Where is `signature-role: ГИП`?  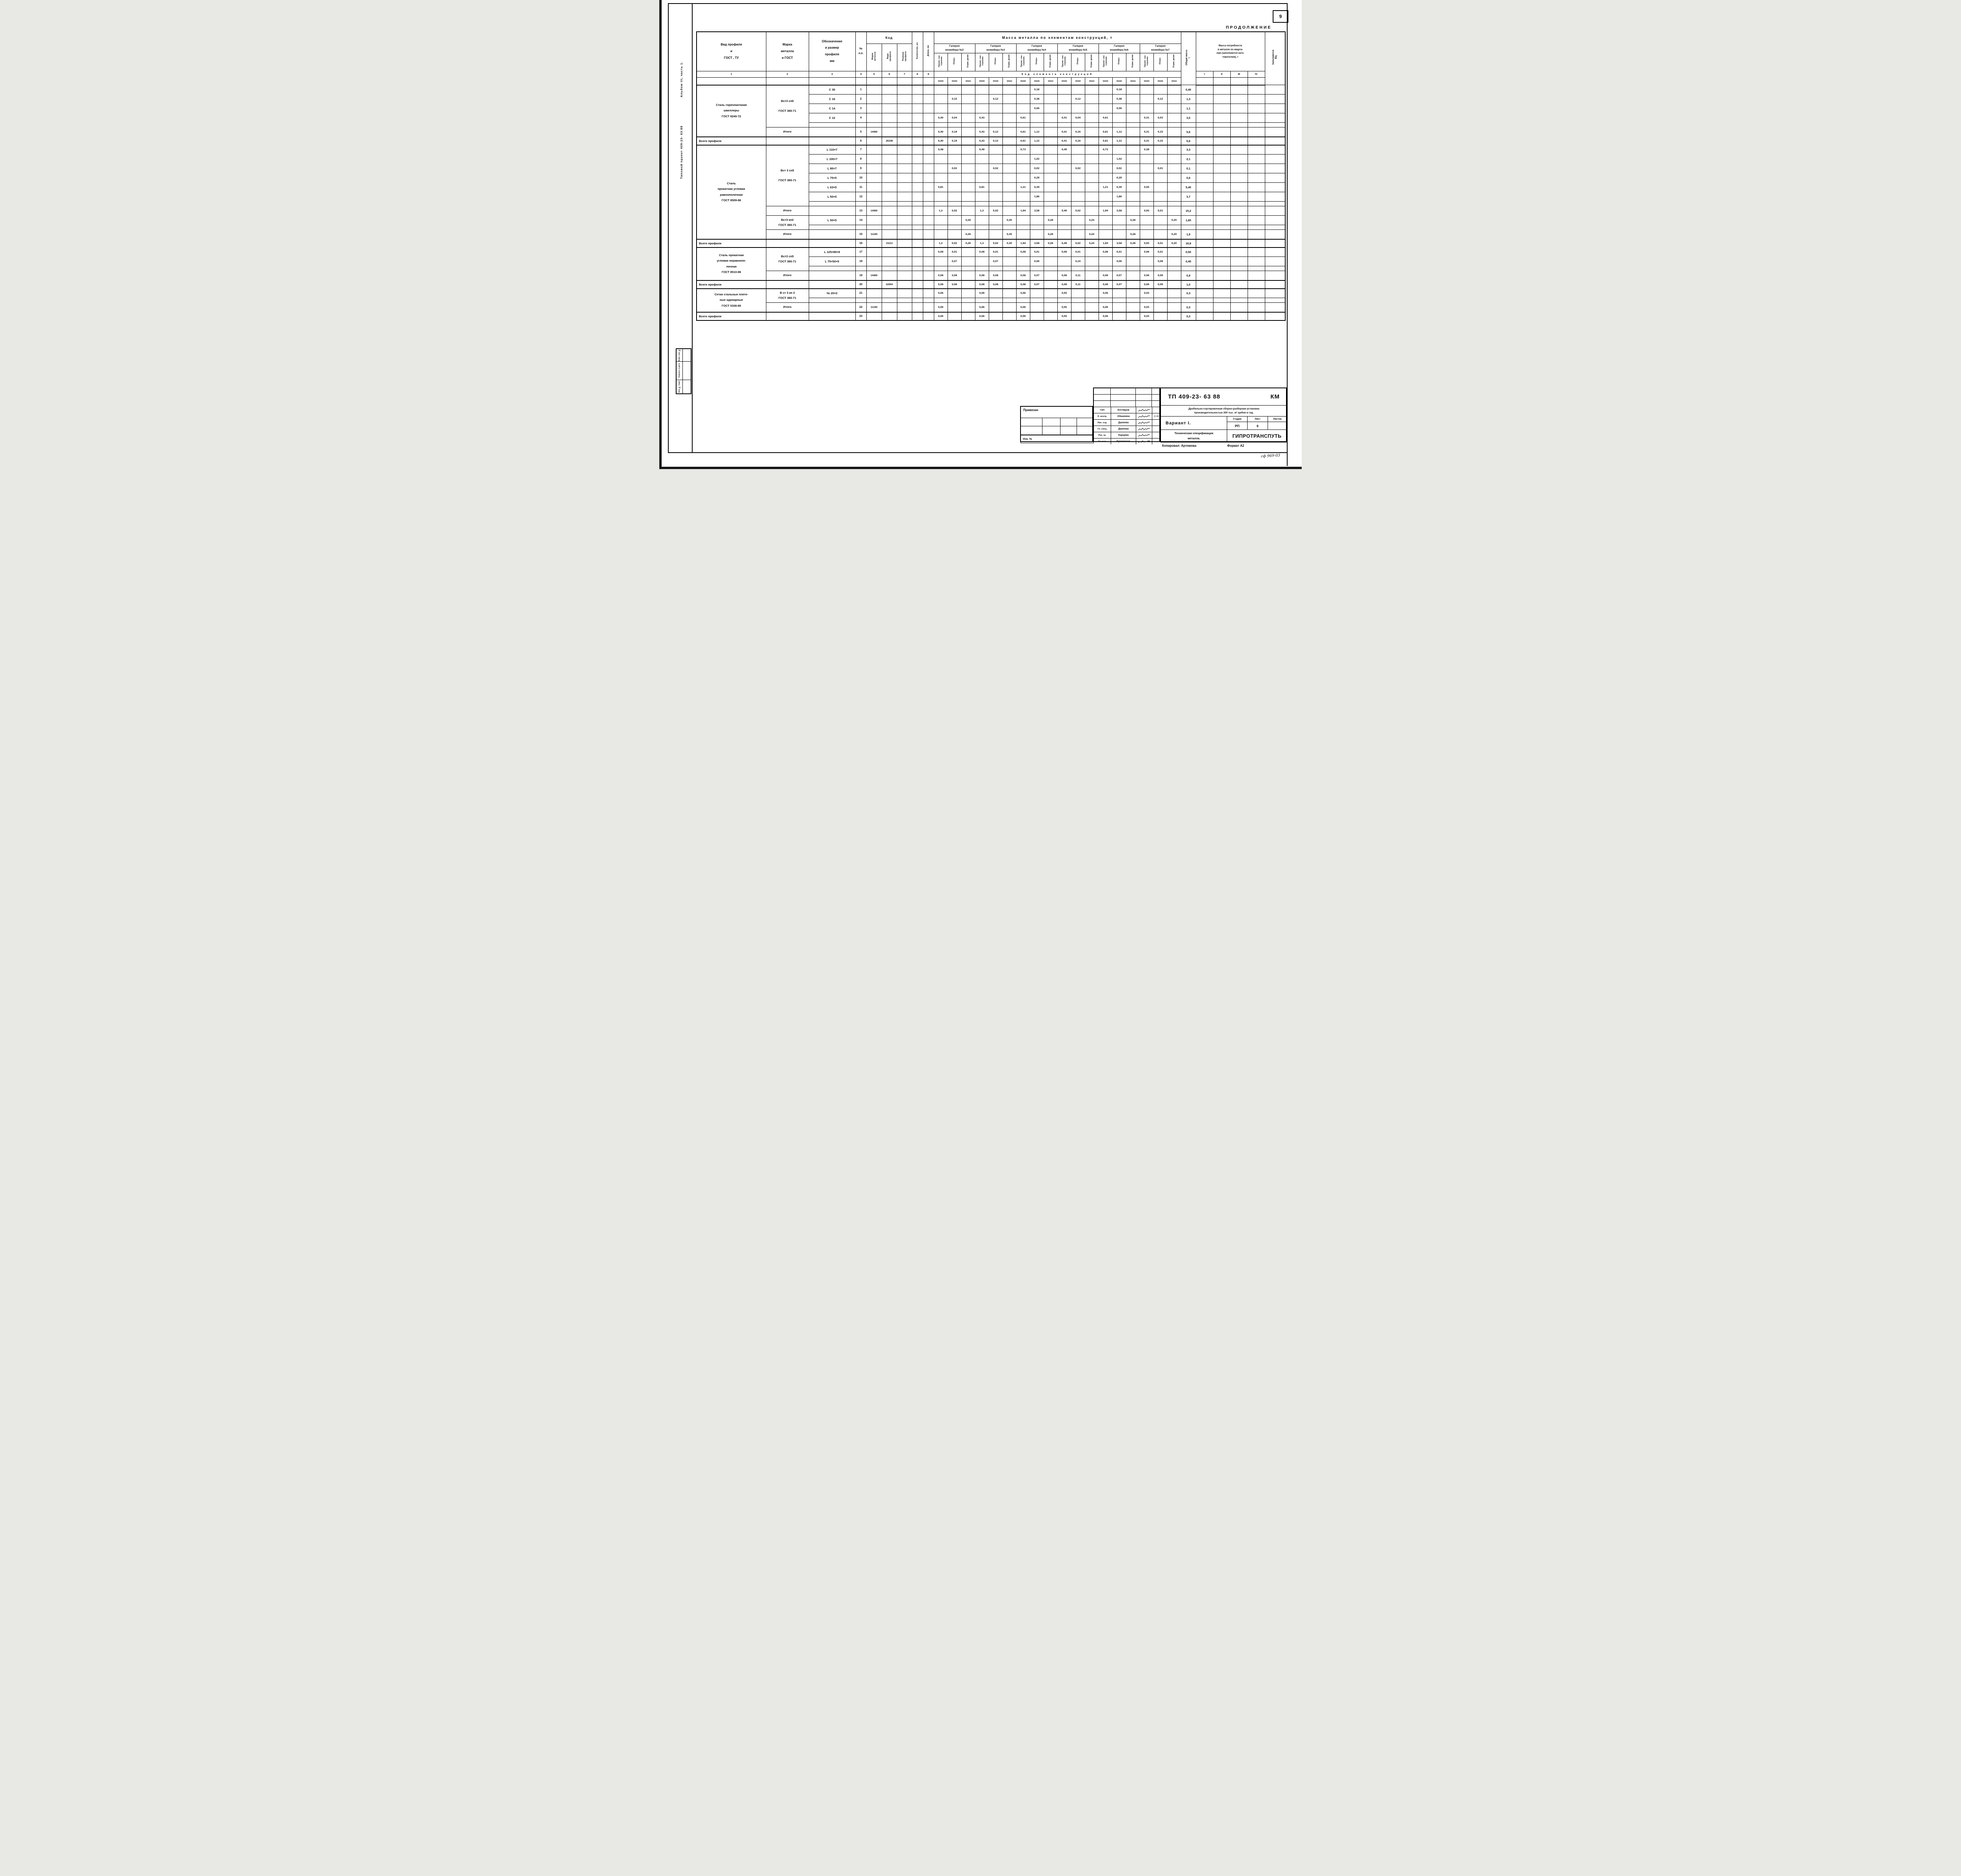 signature-role: ГИП is located at coordinates (1102, 410).